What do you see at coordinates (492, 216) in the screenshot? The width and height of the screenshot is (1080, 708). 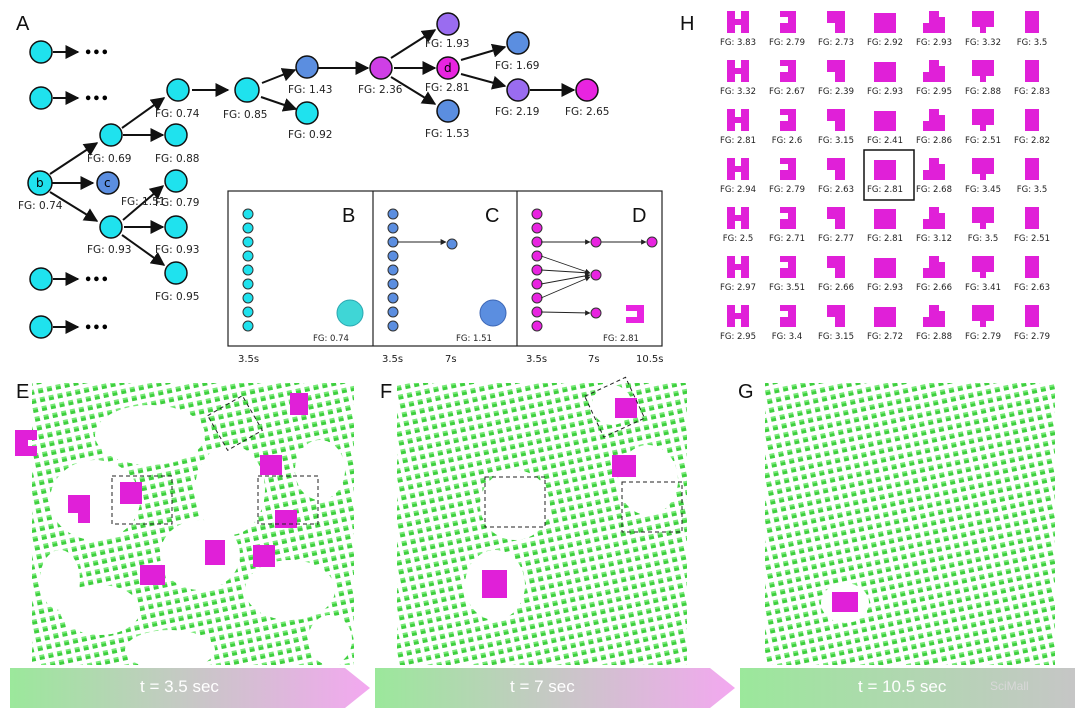 I see `panel-label-c: C` at bounding box center [492, 216].